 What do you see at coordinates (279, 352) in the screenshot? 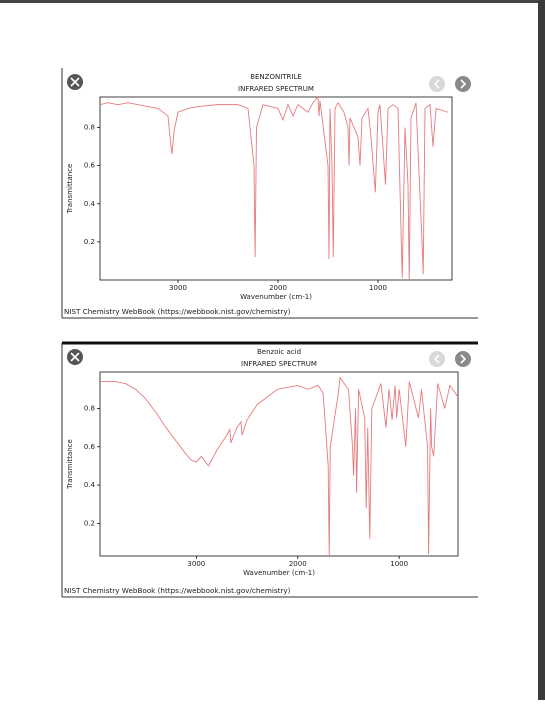
I see `chart-title: Benzoic acid` at bounding box center [279, 352].